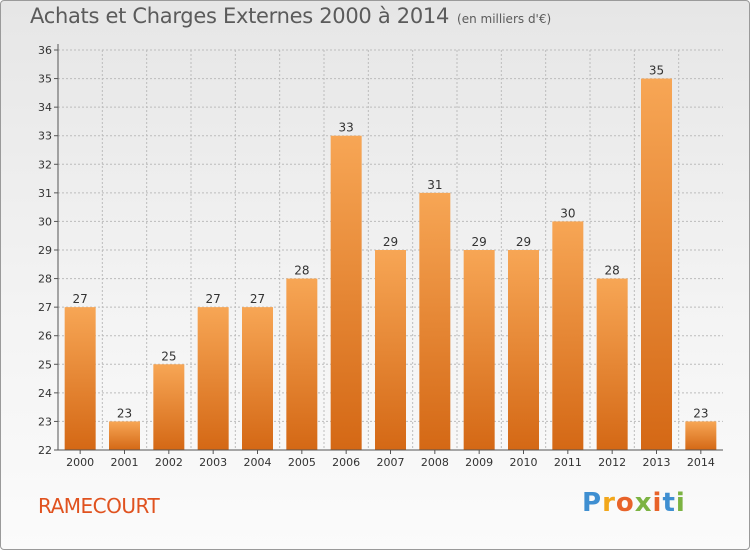  I want to click on x-tick-label: 2000, so click(80, 462).